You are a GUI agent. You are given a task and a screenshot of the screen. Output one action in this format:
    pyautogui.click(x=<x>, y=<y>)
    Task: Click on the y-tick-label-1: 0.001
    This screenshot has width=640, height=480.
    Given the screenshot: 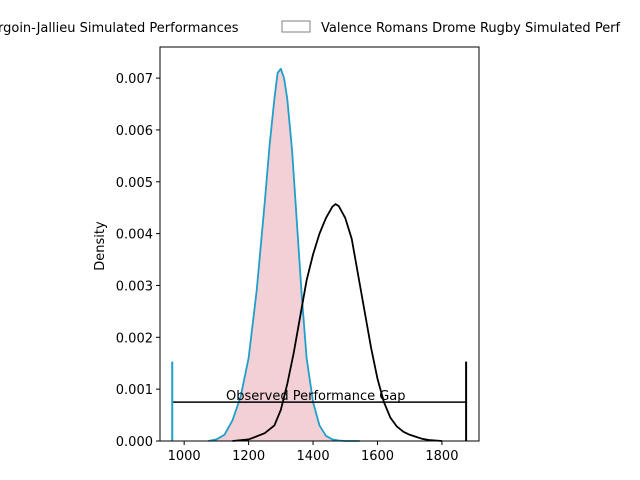 What is the action you would take?
    pyautogui.click(x=134, y=390)
    